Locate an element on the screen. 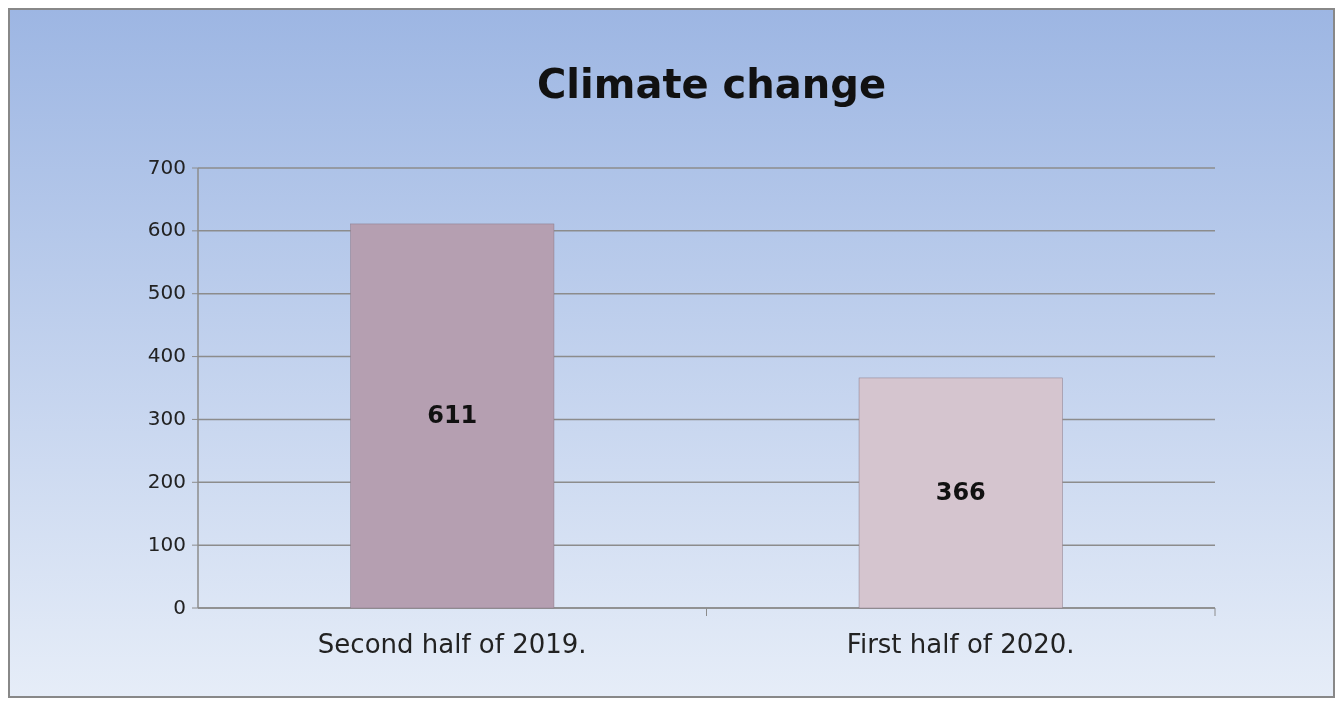 The width and height of the screenshot is (1343, 707). data-label: 366 is located at coordinates (960, 491).